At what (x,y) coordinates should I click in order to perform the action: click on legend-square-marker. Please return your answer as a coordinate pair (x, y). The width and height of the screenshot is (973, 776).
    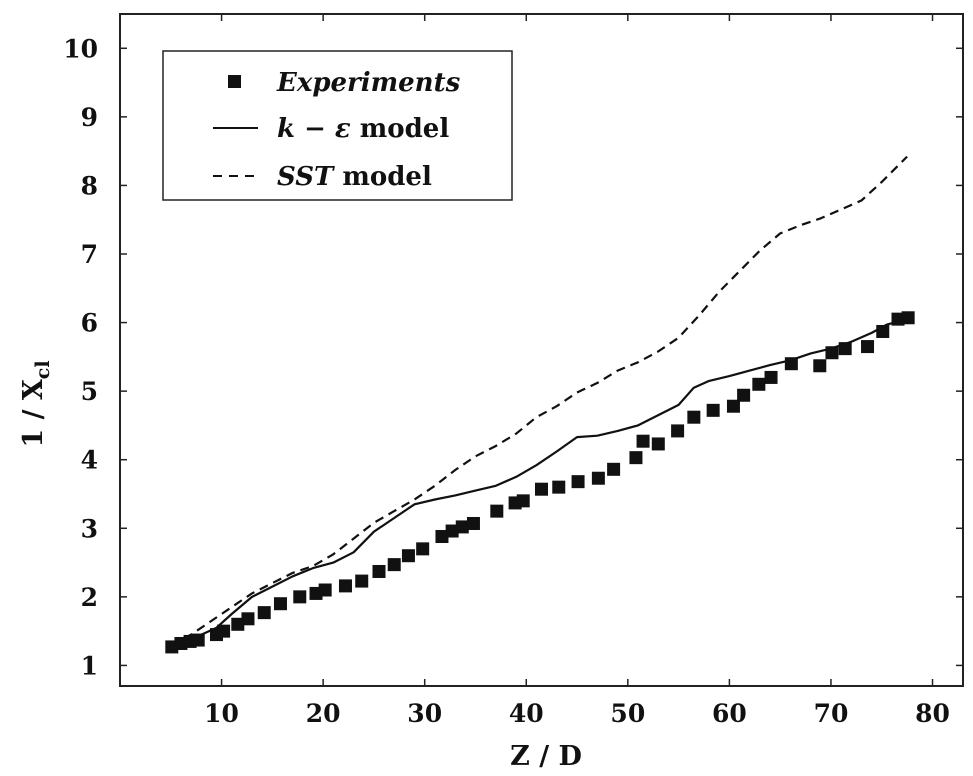
    Looking at the image, I should click on (234, 81).